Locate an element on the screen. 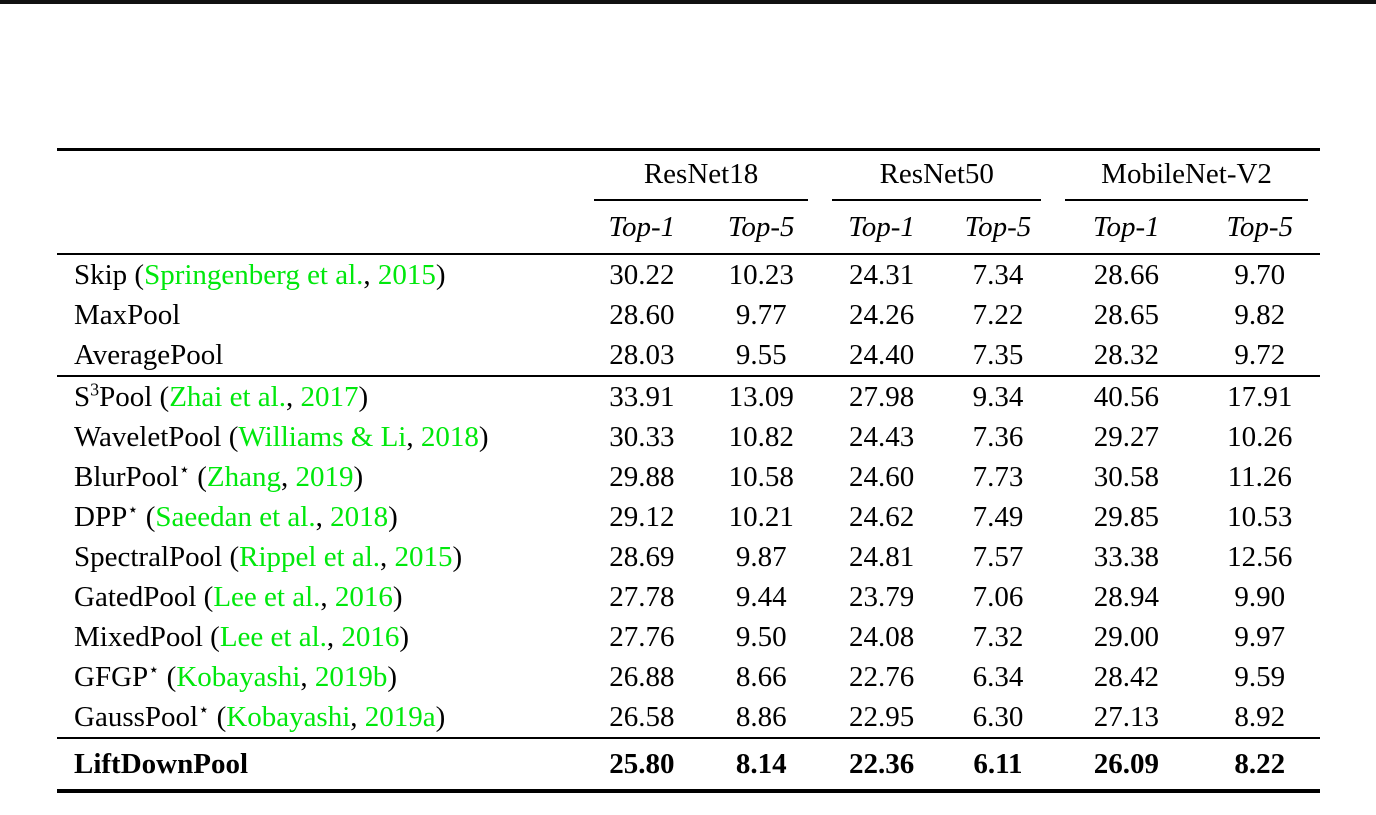 This screenshot has width=1376, height=815. value-cell: 9.70 is located at coordinates (1260, 274).